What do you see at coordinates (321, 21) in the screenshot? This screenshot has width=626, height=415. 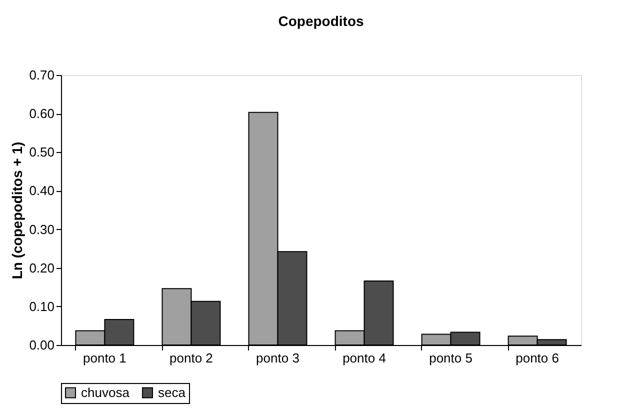 I see `chart-title: Copepoditos` at bounding box center [321, 21].